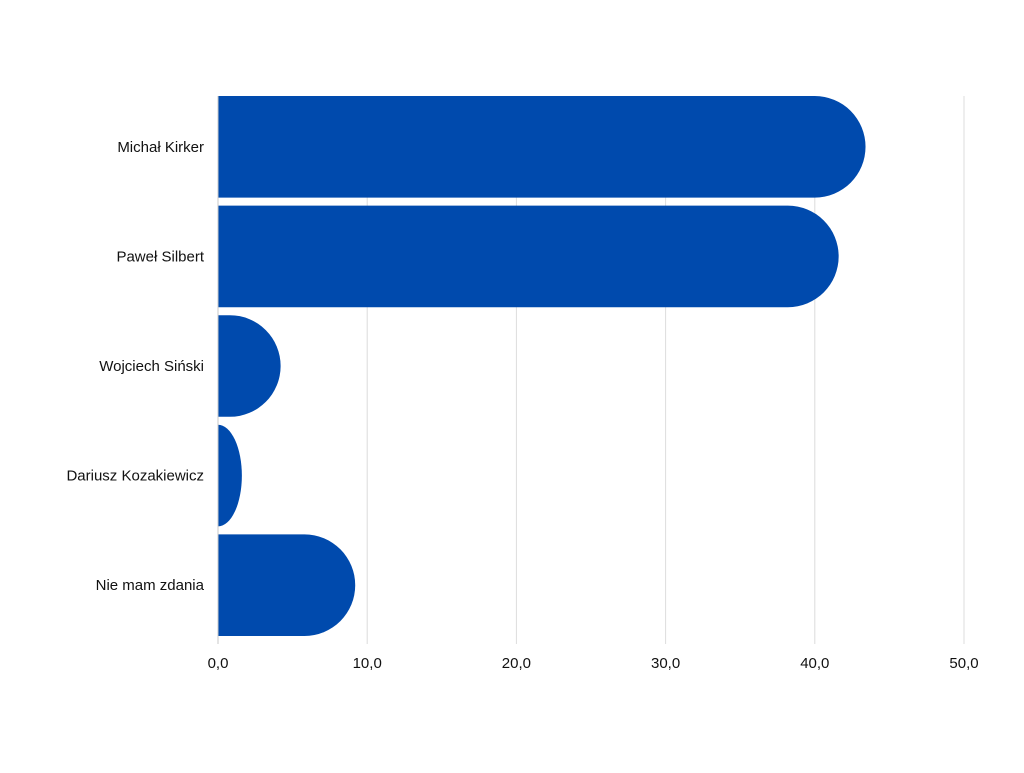 The image size is (1024, 773). Describe the element at coordinates (135, 476) in the screenshot. I see `category-label-3: Dariusz Kozakiewicz` at that location.